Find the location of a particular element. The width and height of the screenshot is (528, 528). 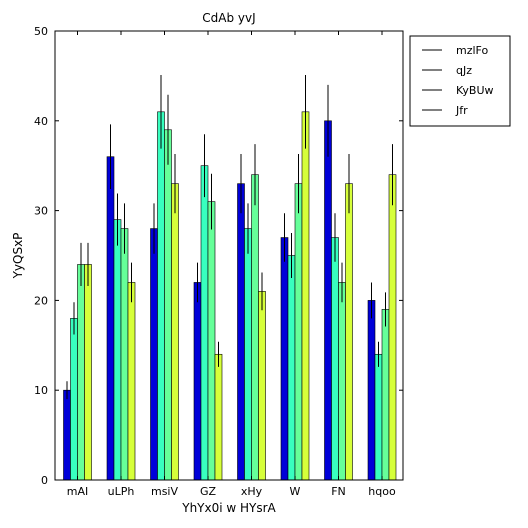

bar-KyBUw-FN is located at coordinates (342, 381).